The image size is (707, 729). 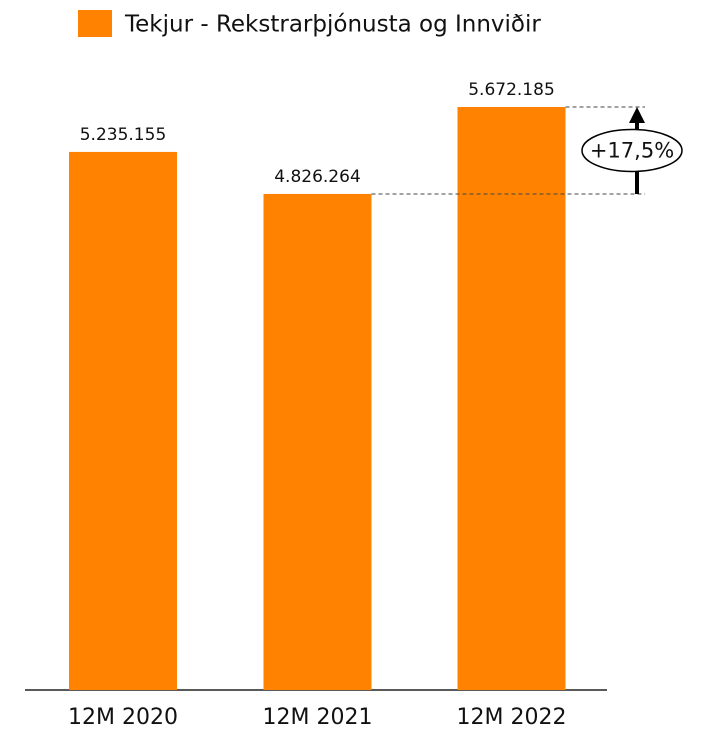 I want to click on arrow-head, so click(x=637, y=115).